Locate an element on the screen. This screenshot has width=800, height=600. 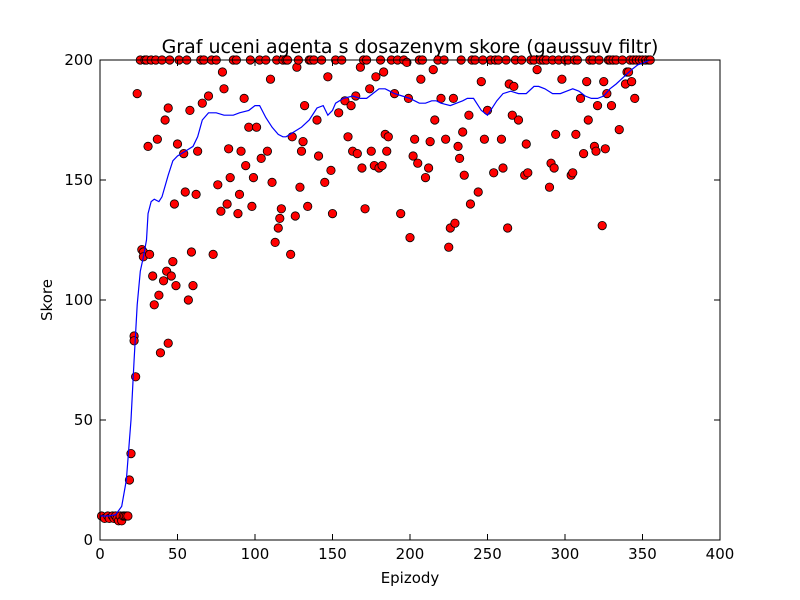
x-tick-label: 150 is located at coordinates (332, 554).